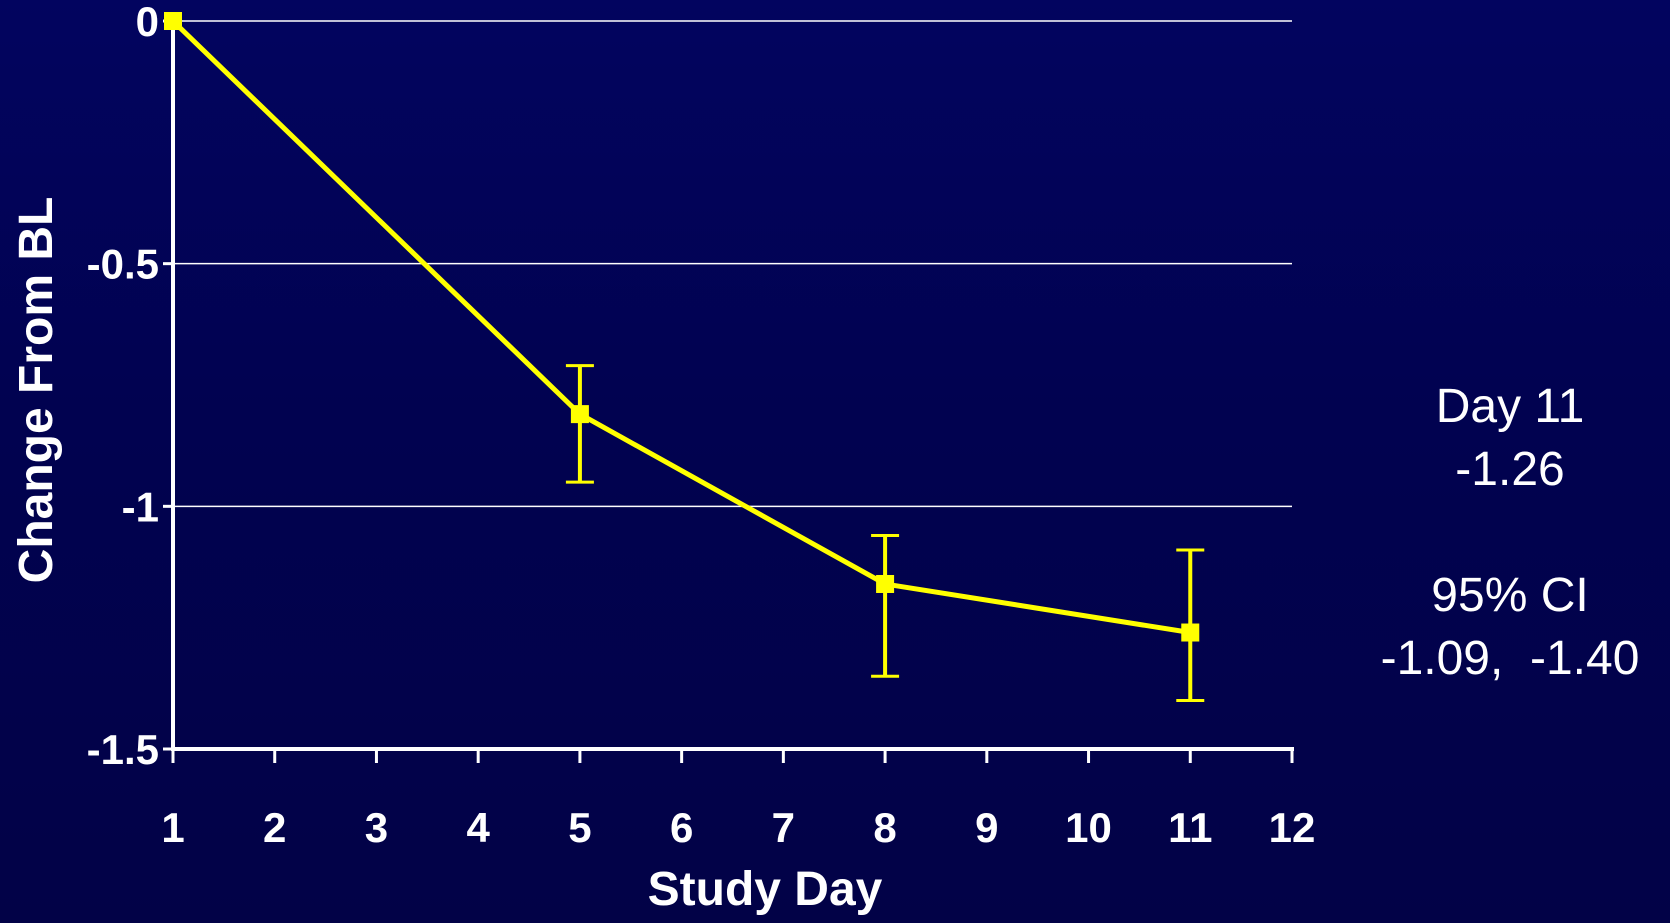  Describe the element at coordinates (1510, 406) in the screenshot. I see `annotation-day-label: Day 11` at that location.